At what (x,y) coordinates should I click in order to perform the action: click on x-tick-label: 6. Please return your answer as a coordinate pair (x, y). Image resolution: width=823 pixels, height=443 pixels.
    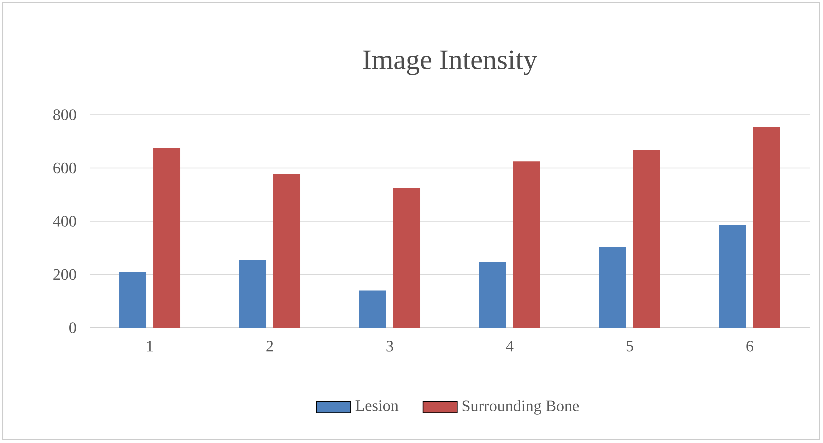
    Looking at the image, I should click on (750, 346).